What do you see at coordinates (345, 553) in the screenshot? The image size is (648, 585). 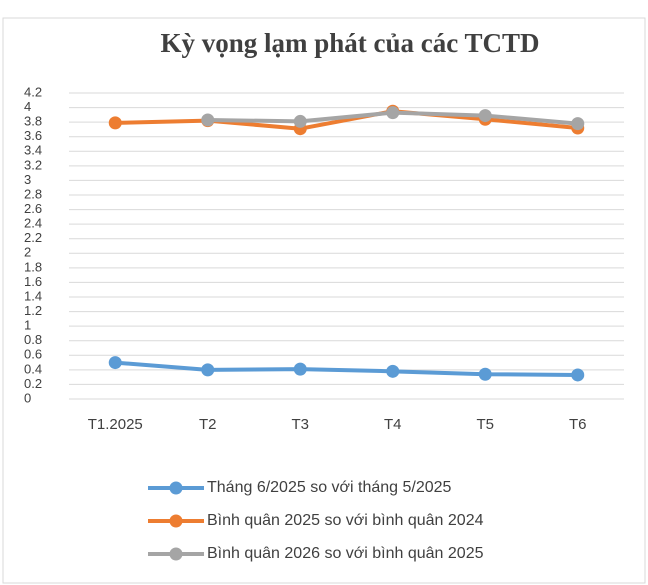 I see `legend-label: Bình quân 2026 so với bình quân 2025` at bounding box center [345, 553].